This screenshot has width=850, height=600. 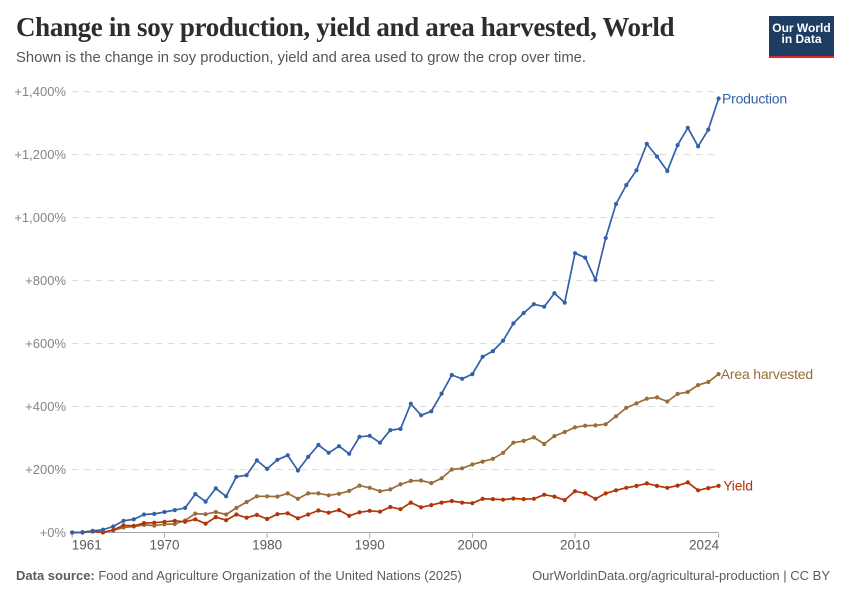 I want to click on svg-text: +1,000%, so click(x=40, y=217).